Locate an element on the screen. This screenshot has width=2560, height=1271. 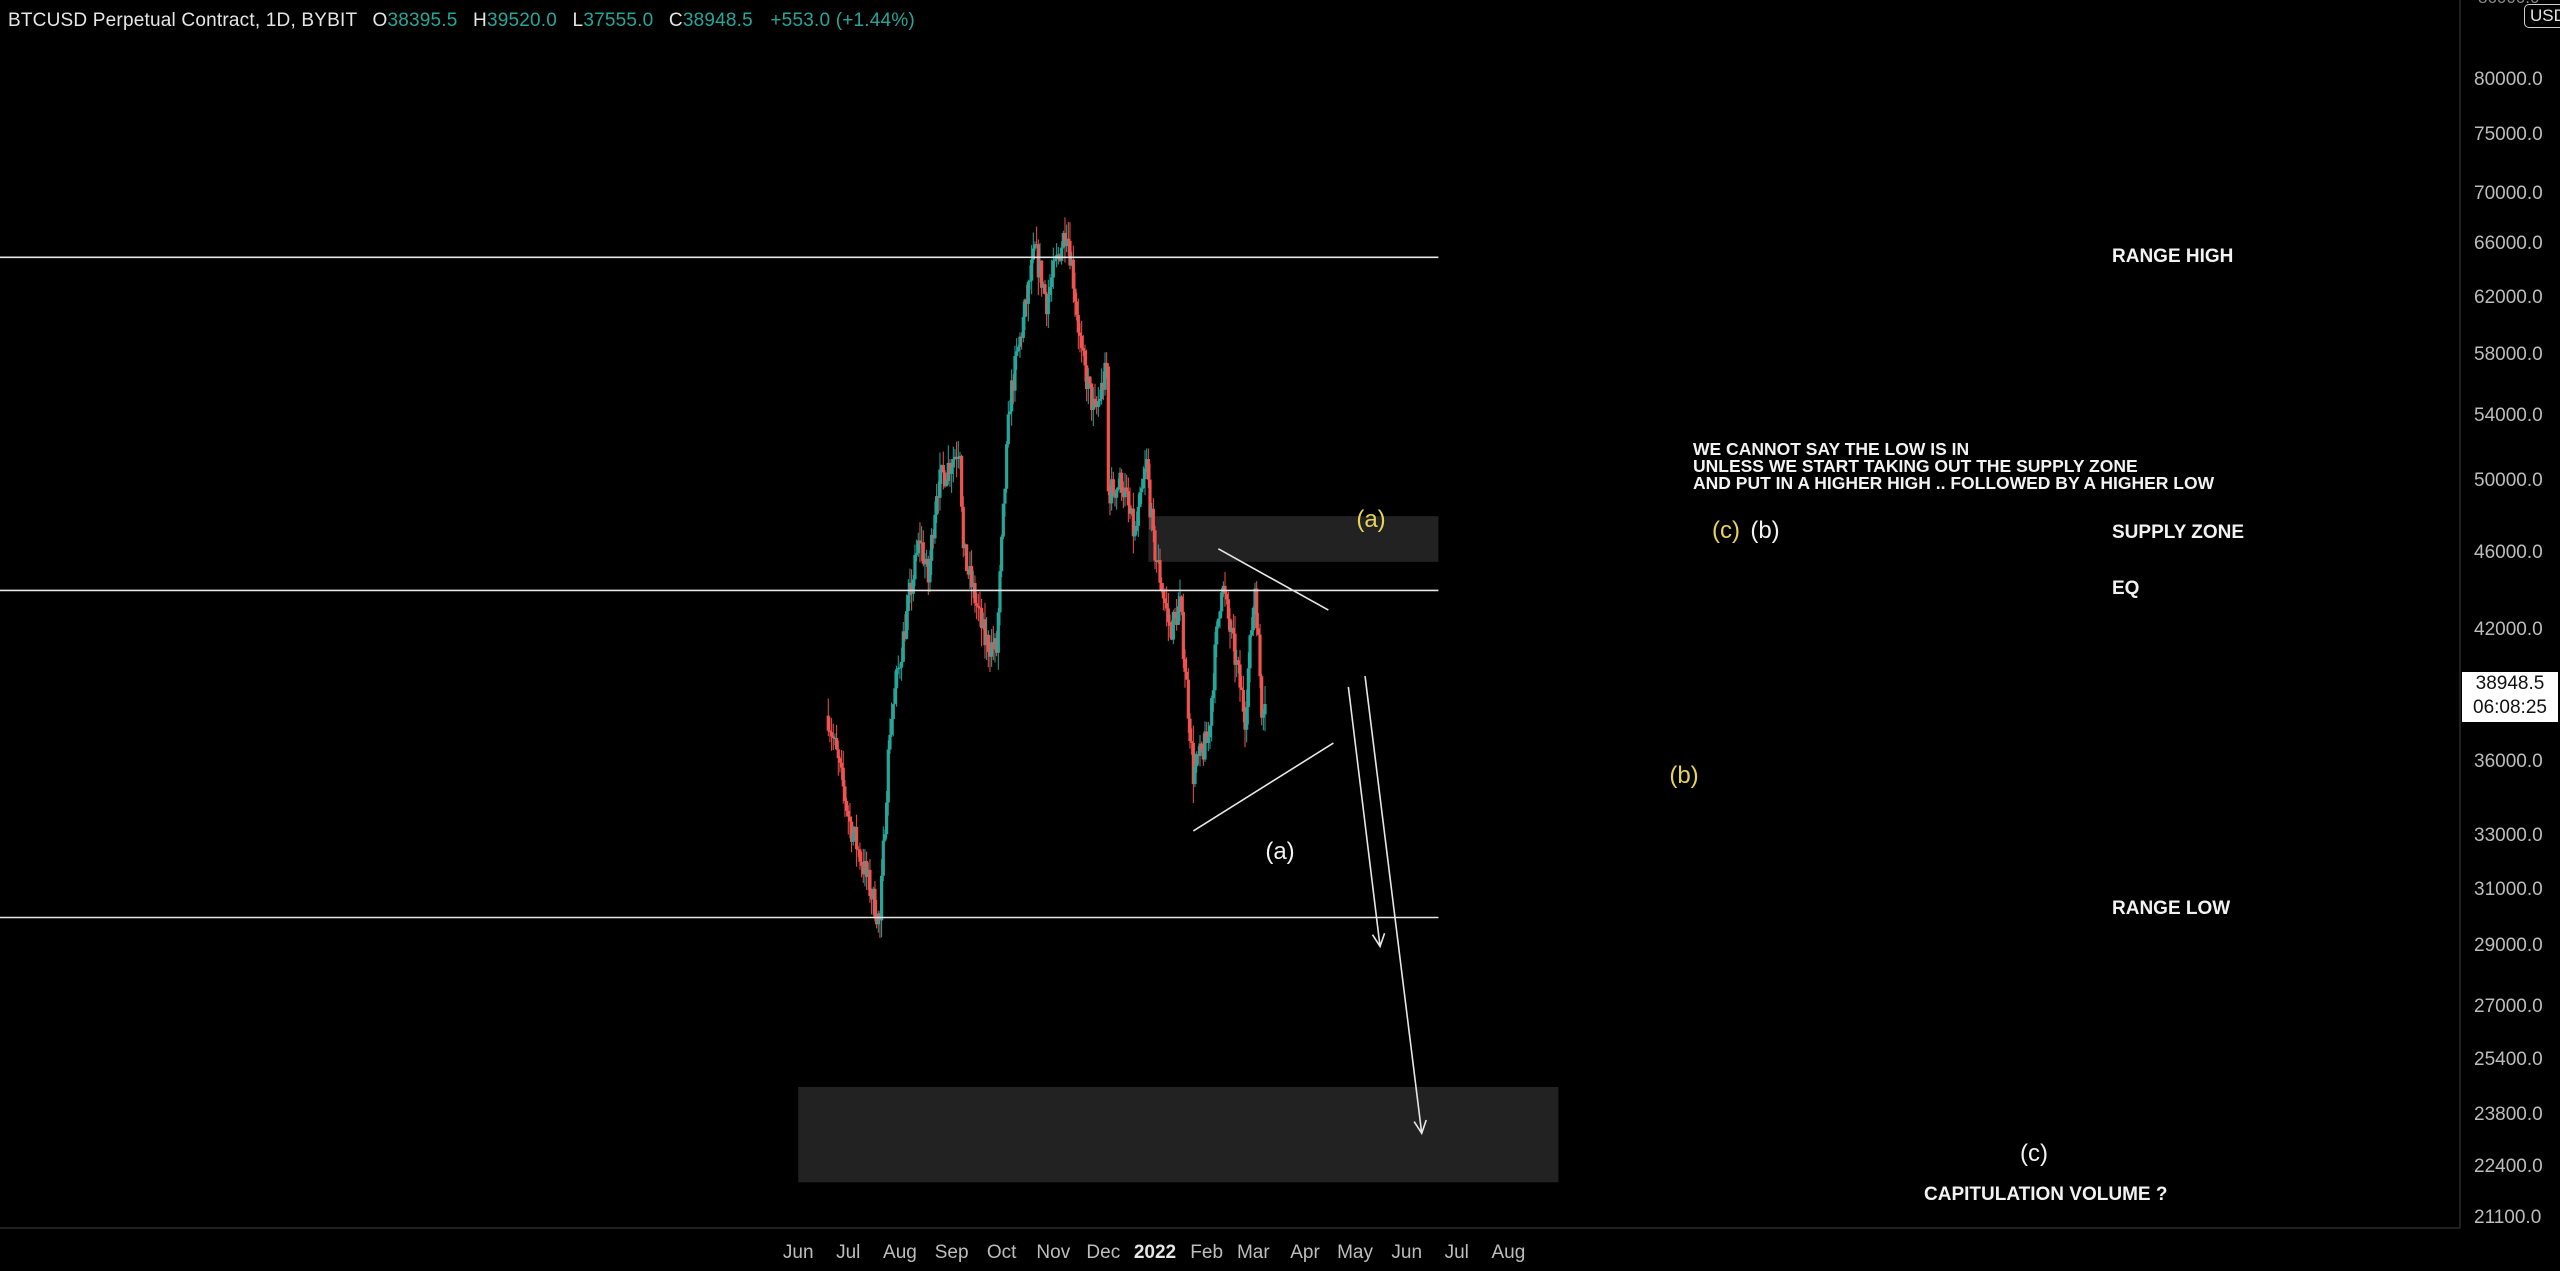
time-tick-label: Jul is located at coordinates (1456, 1252).